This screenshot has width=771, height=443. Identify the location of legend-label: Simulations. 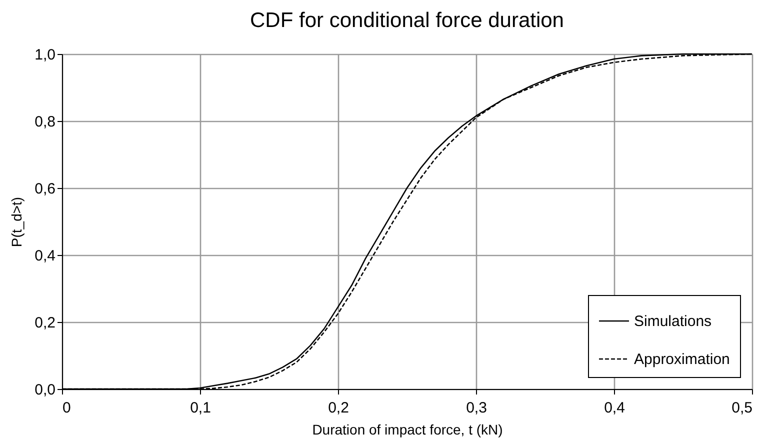
(673, 321).